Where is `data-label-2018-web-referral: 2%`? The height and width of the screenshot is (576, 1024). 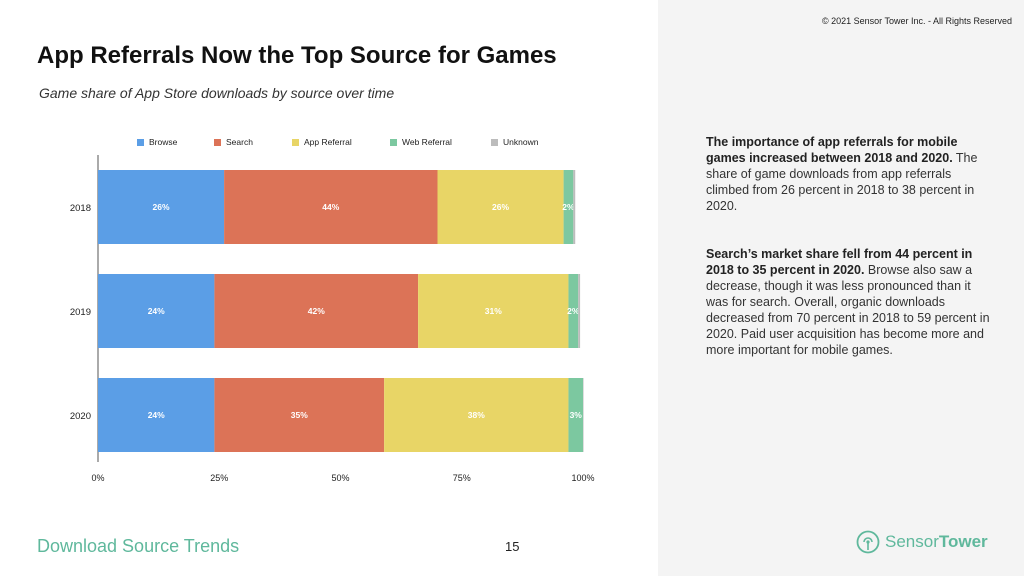
data-label-2018-web-referral: 2% is located at coordinates (568, 207).